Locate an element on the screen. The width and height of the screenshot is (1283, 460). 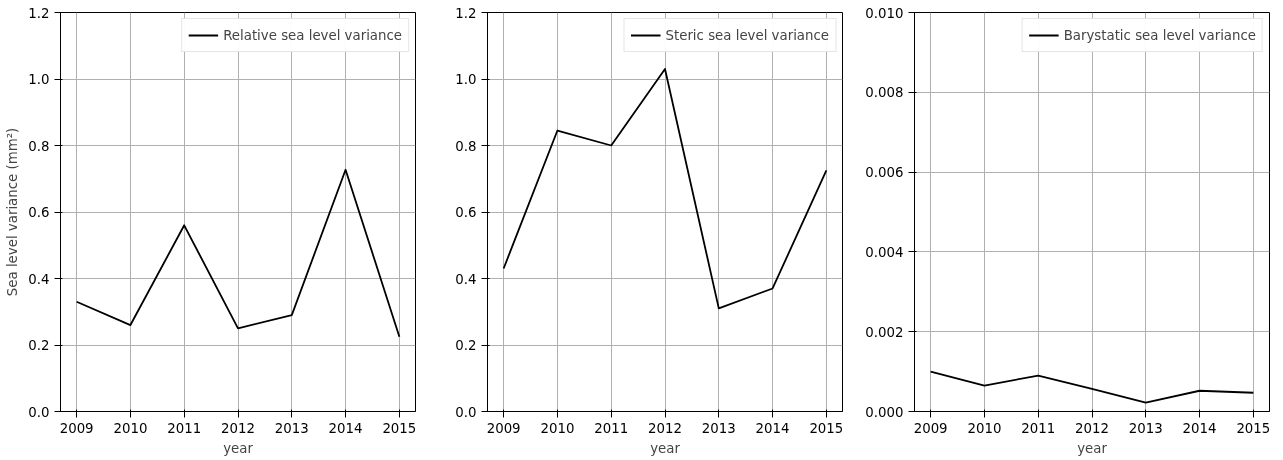
y-tick-label: 0.006 is located at coordinates (884, 173).